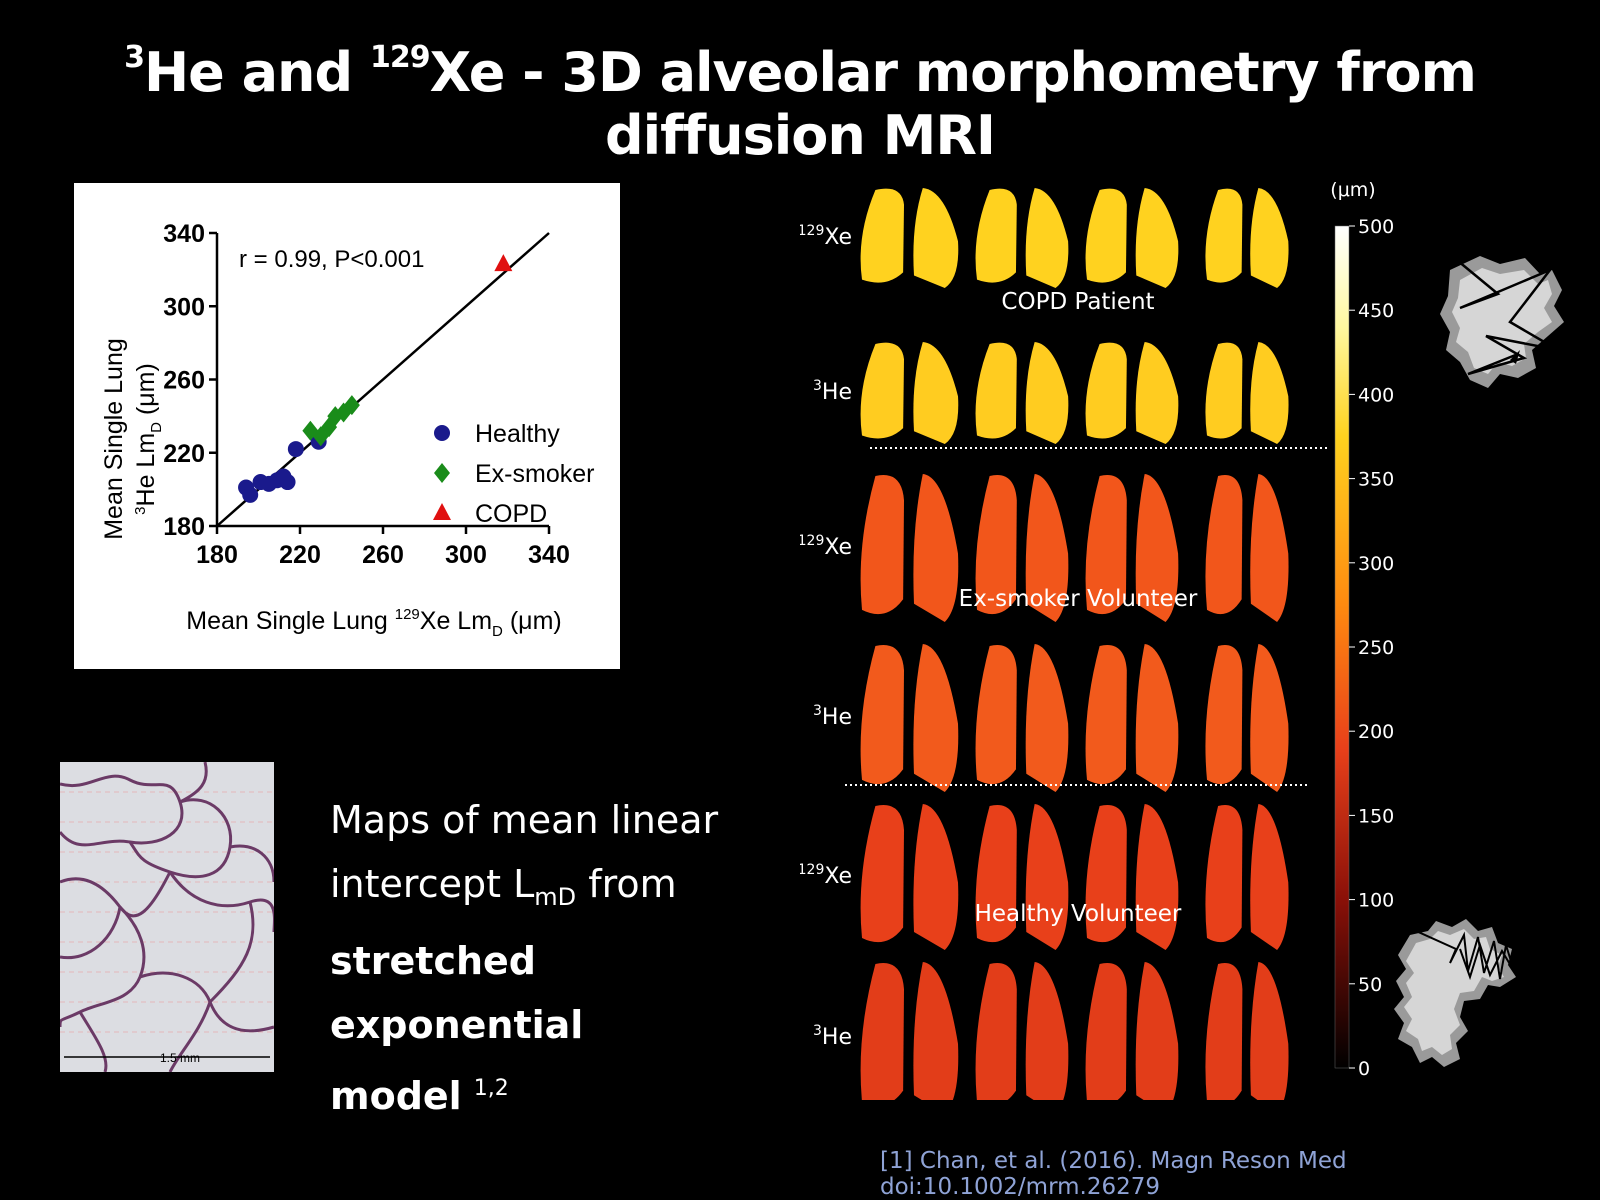  What do you see at coordinates (1352, 190) in the screenshot?
I see `colorbar-unit: (μm)` at bounding box center [1352, 190].